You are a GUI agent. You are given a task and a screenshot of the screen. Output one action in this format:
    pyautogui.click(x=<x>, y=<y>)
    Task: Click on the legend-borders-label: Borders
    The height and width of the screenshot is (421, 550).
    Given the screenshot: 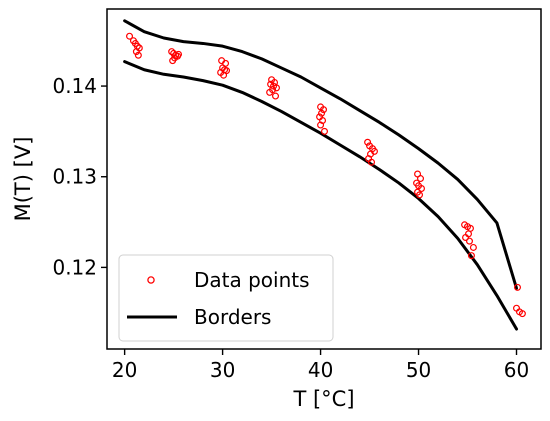 What is the action you would take?
    pyautogui.click(x=232, y=317)
    